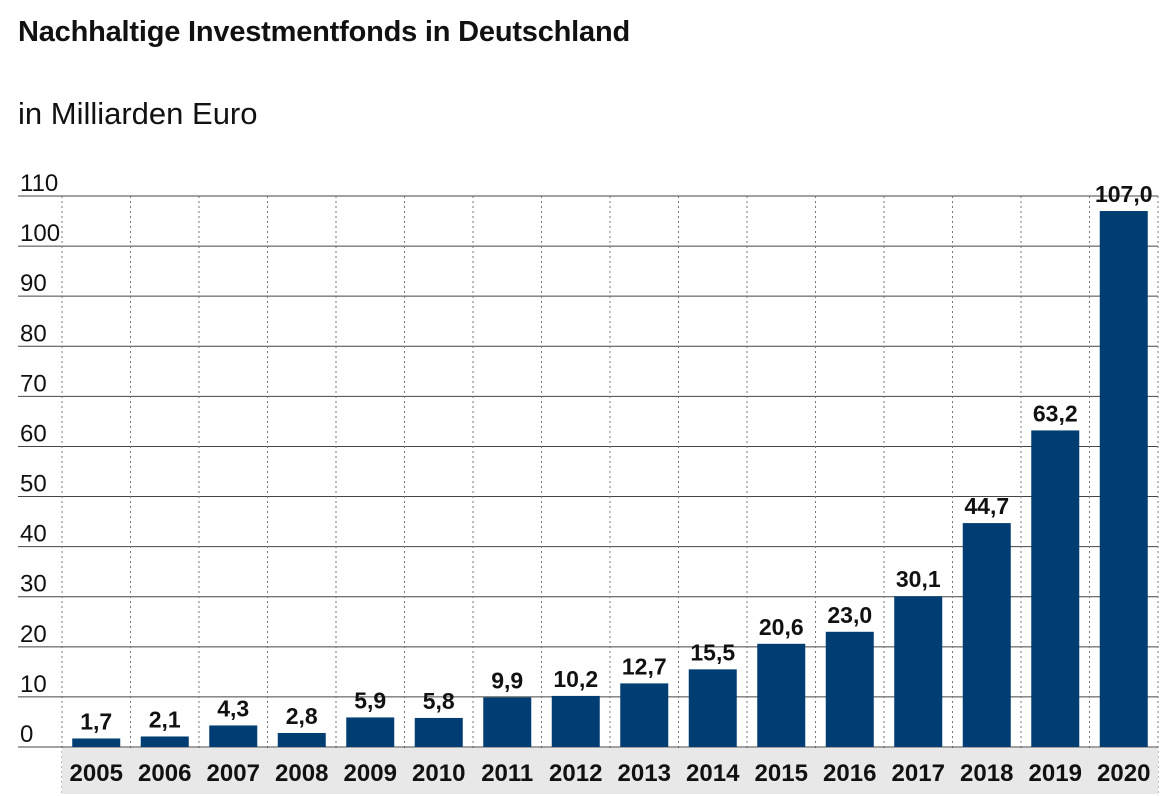  I want to click on y-tick-label: 30, so click(33, 584).